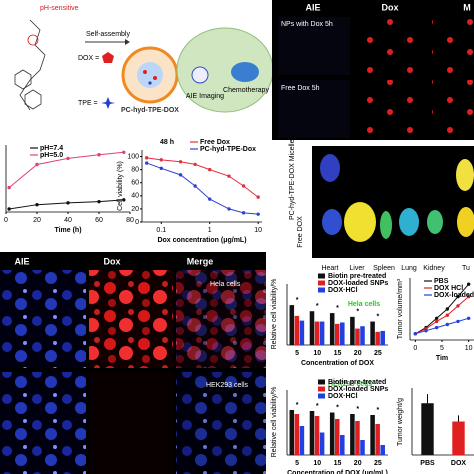 This screenshot has width=474, height=474. Describe the element at coordinates (88, 103) in the screenshot. I see `tpe-label: TPE =` at that location.